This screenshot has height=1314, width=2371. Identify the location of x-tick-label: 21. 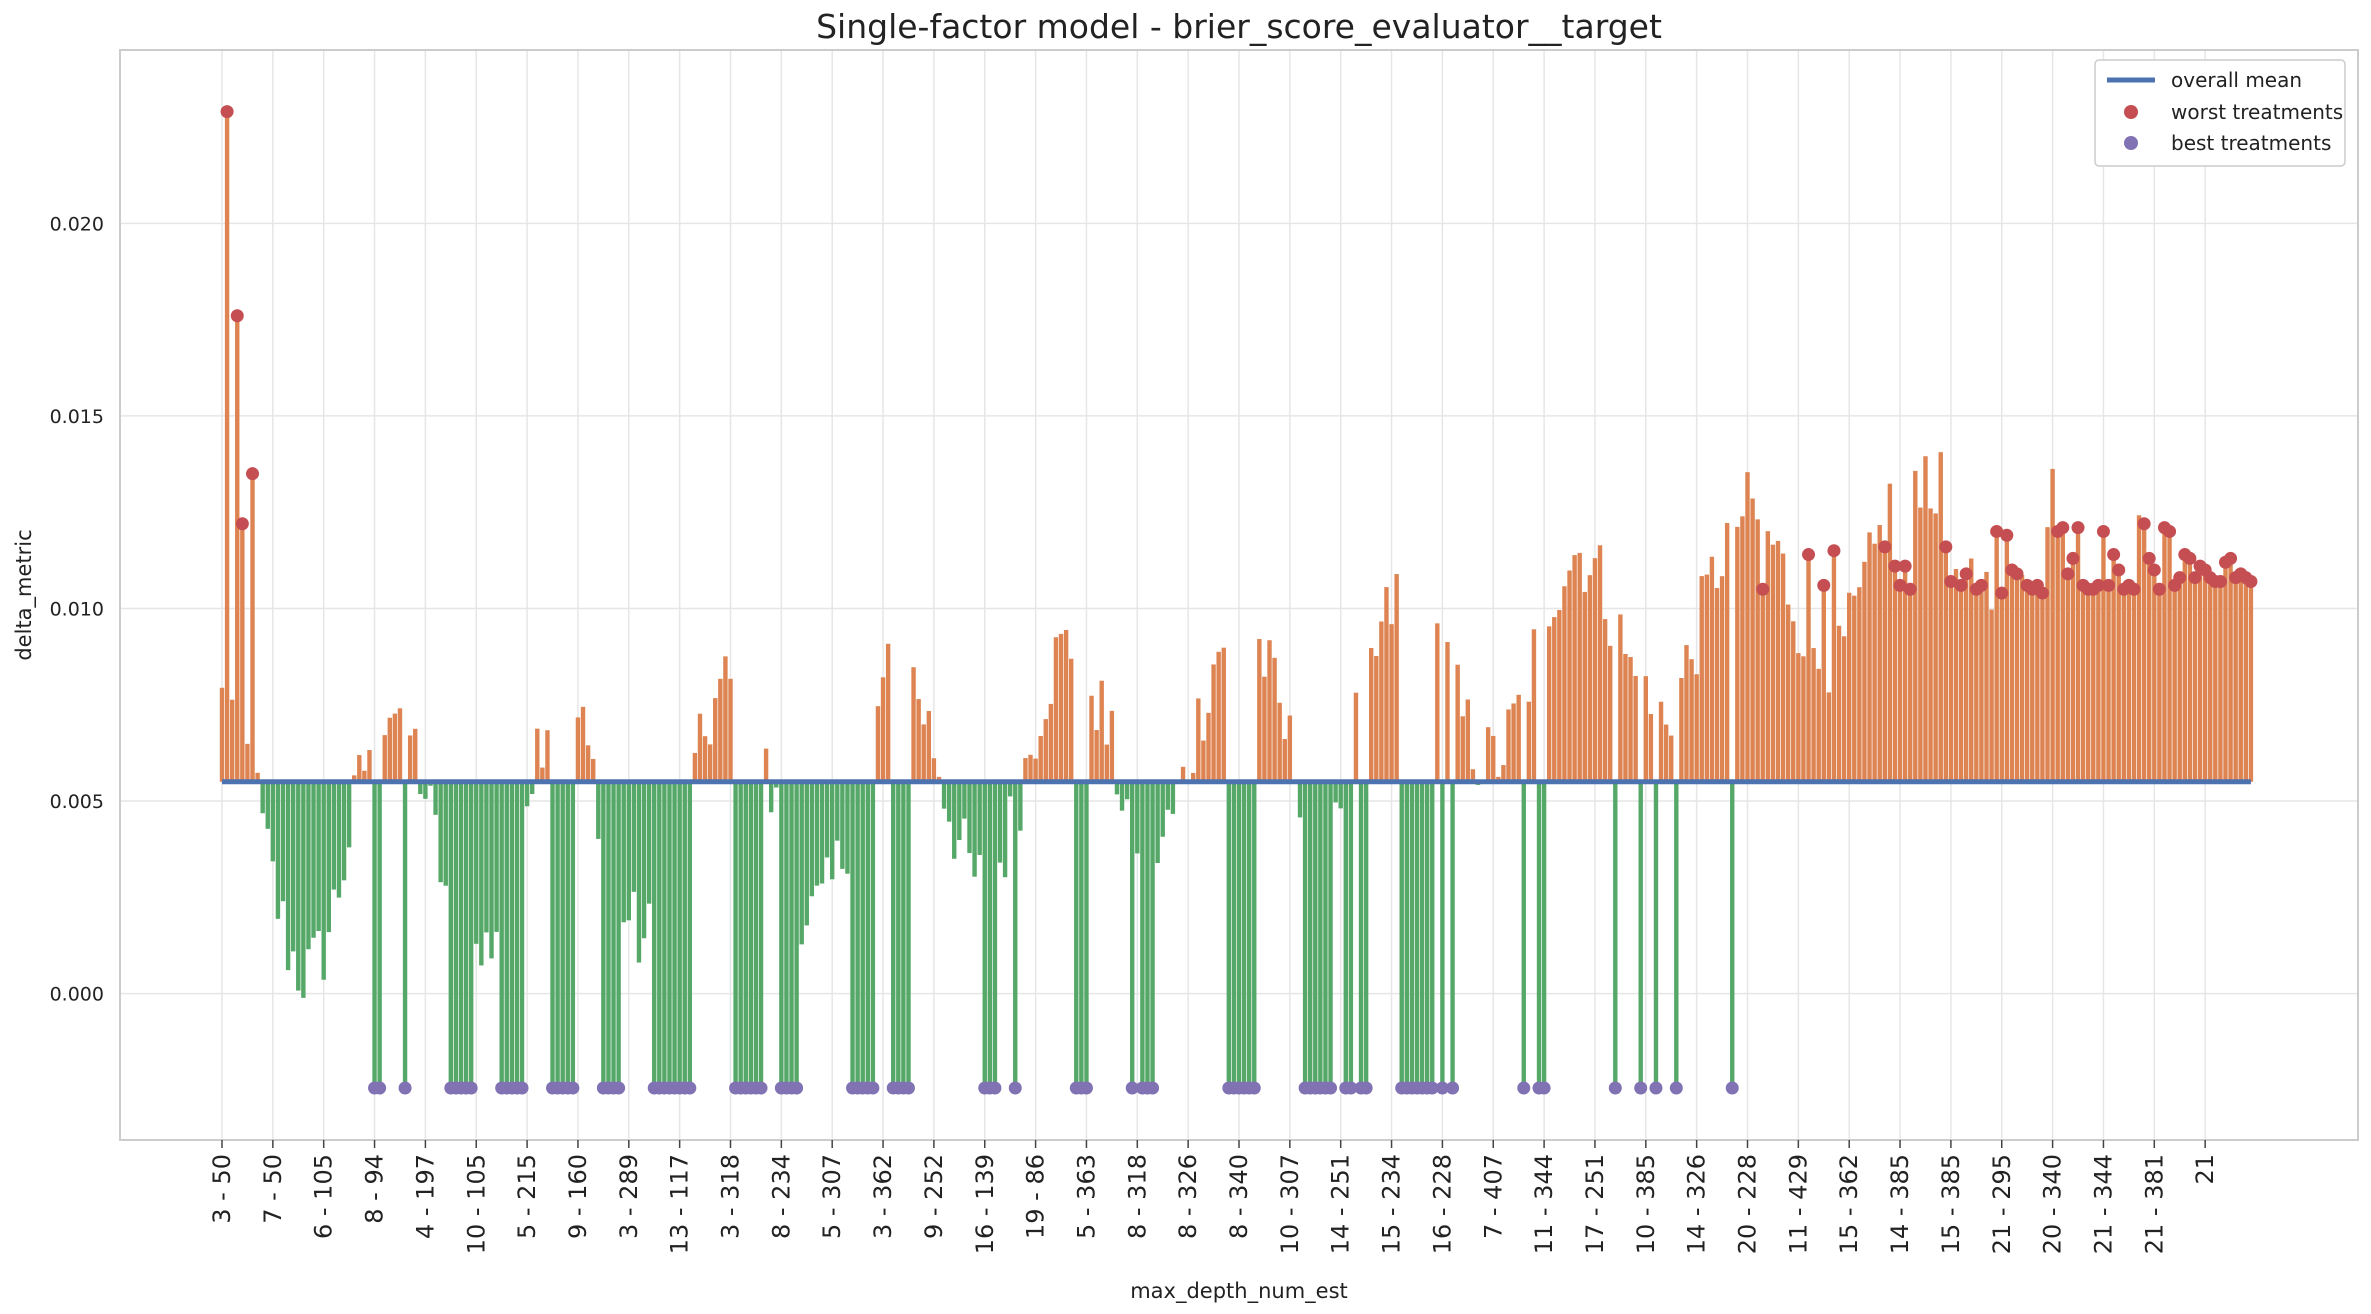
(2205, 1169).